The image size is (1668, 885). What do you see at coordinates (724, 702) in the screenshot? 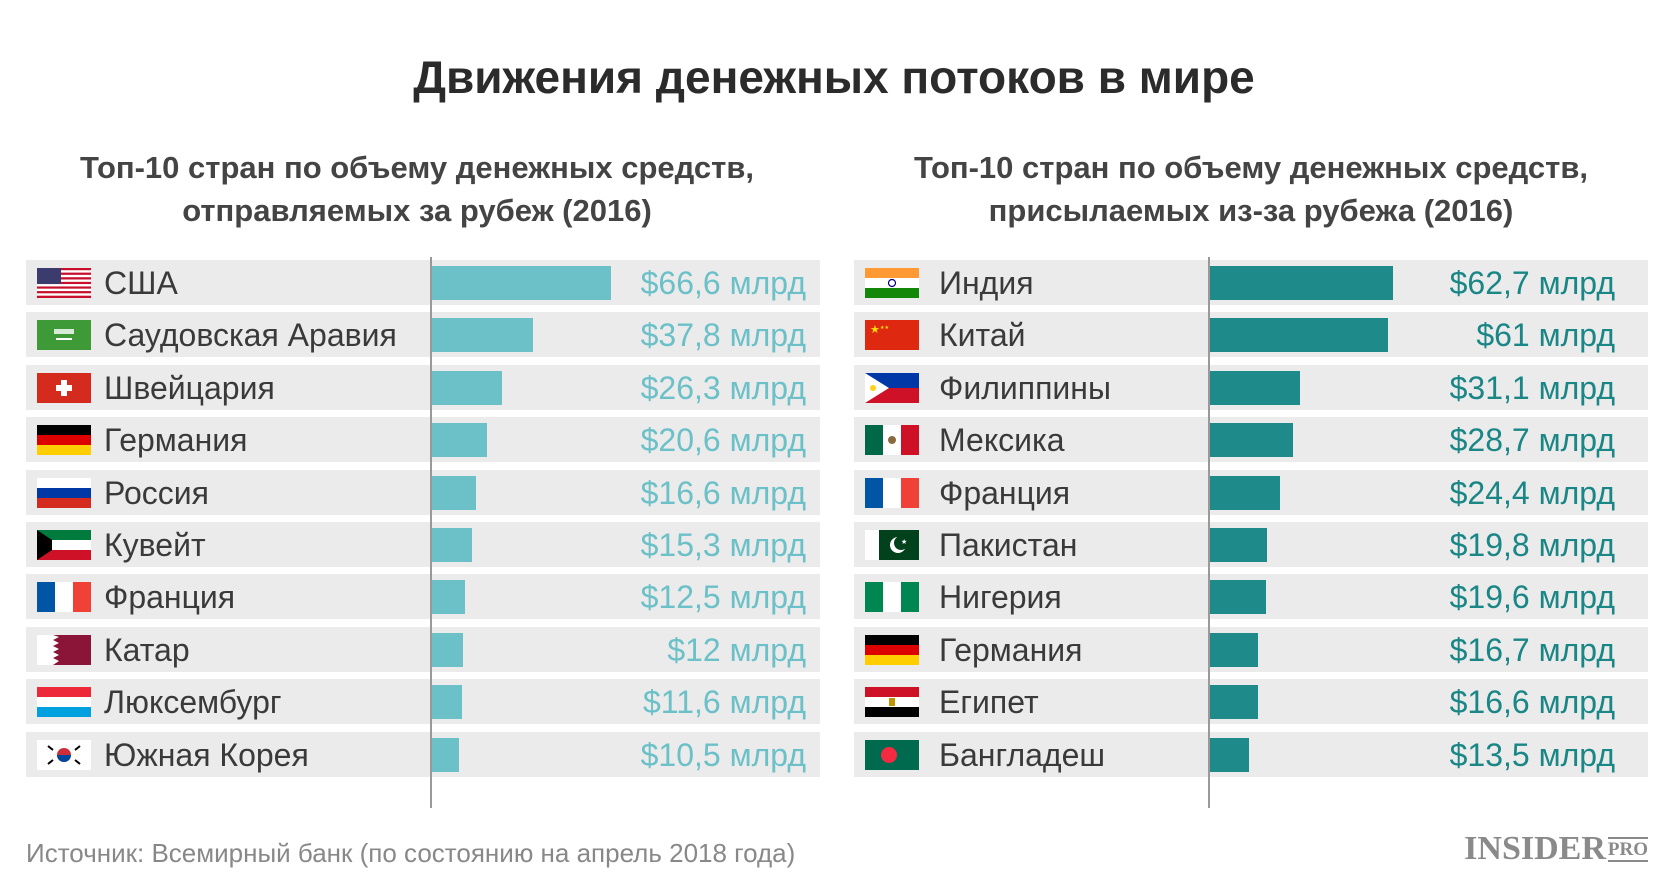
I see `value-label: $11,6 млрд` at bounding box center [724, 702].